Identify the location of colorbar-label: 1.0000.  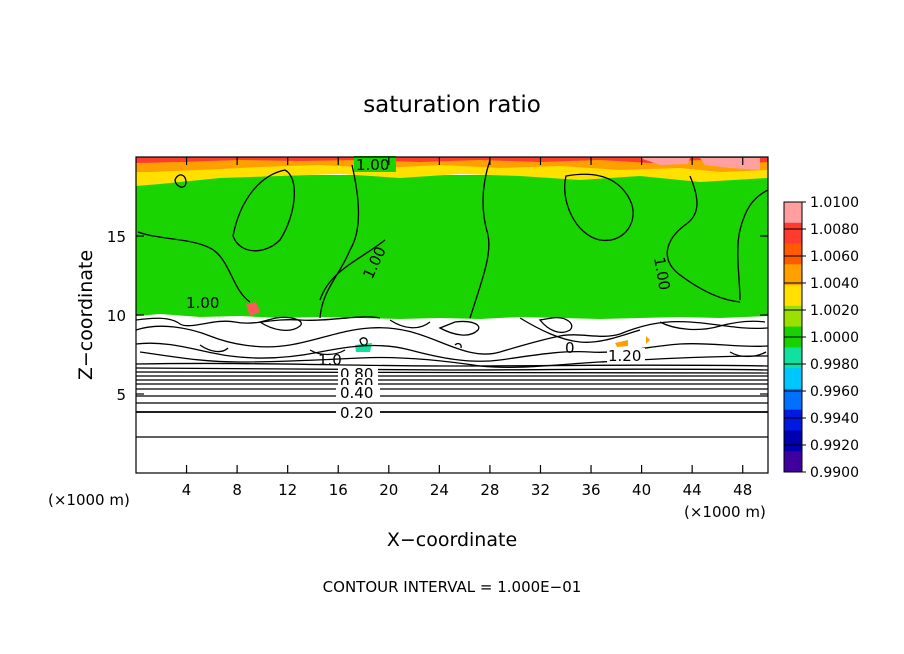
(834, 338).